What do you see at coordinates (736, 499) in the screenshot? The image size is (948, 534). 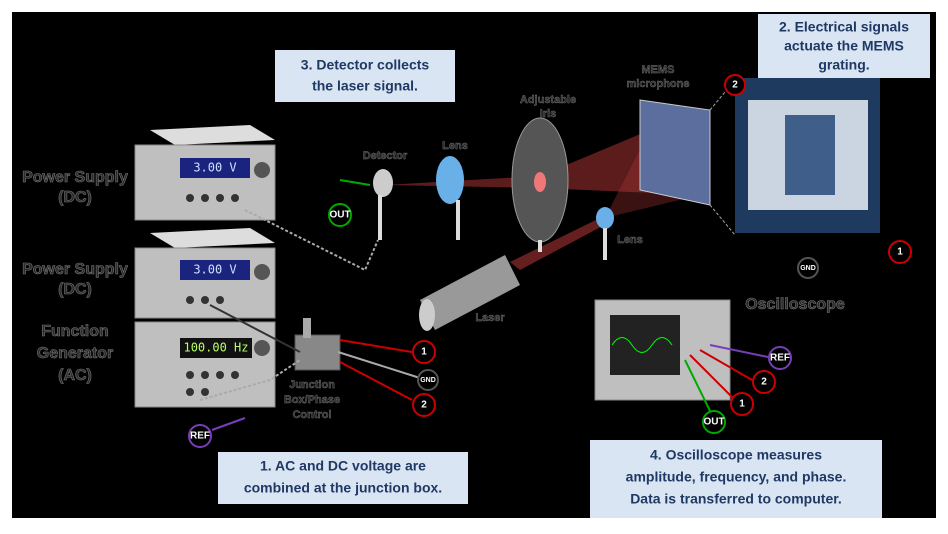 I see `callout-text: Data is transferred to computer.` at bounding box center [736, 499].